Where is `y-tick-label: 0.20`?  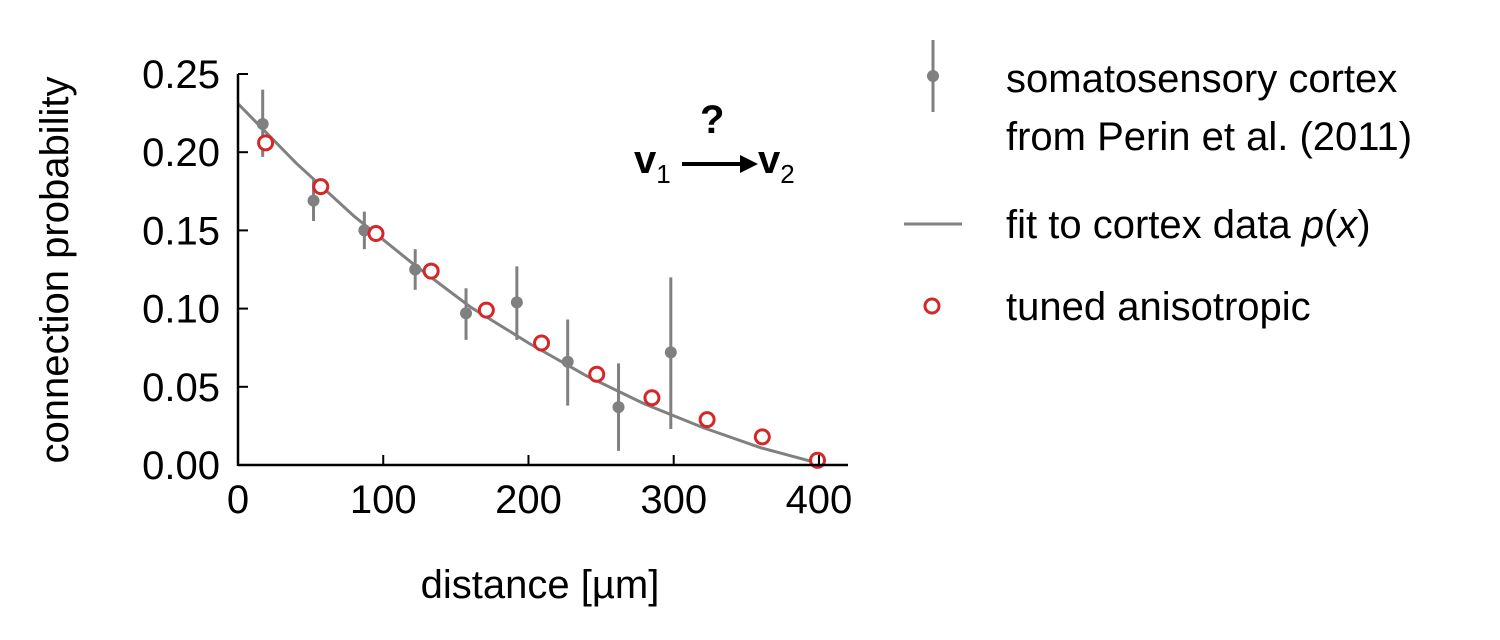 y-tick-label: 0.20 is located at coordinates (181, 153).